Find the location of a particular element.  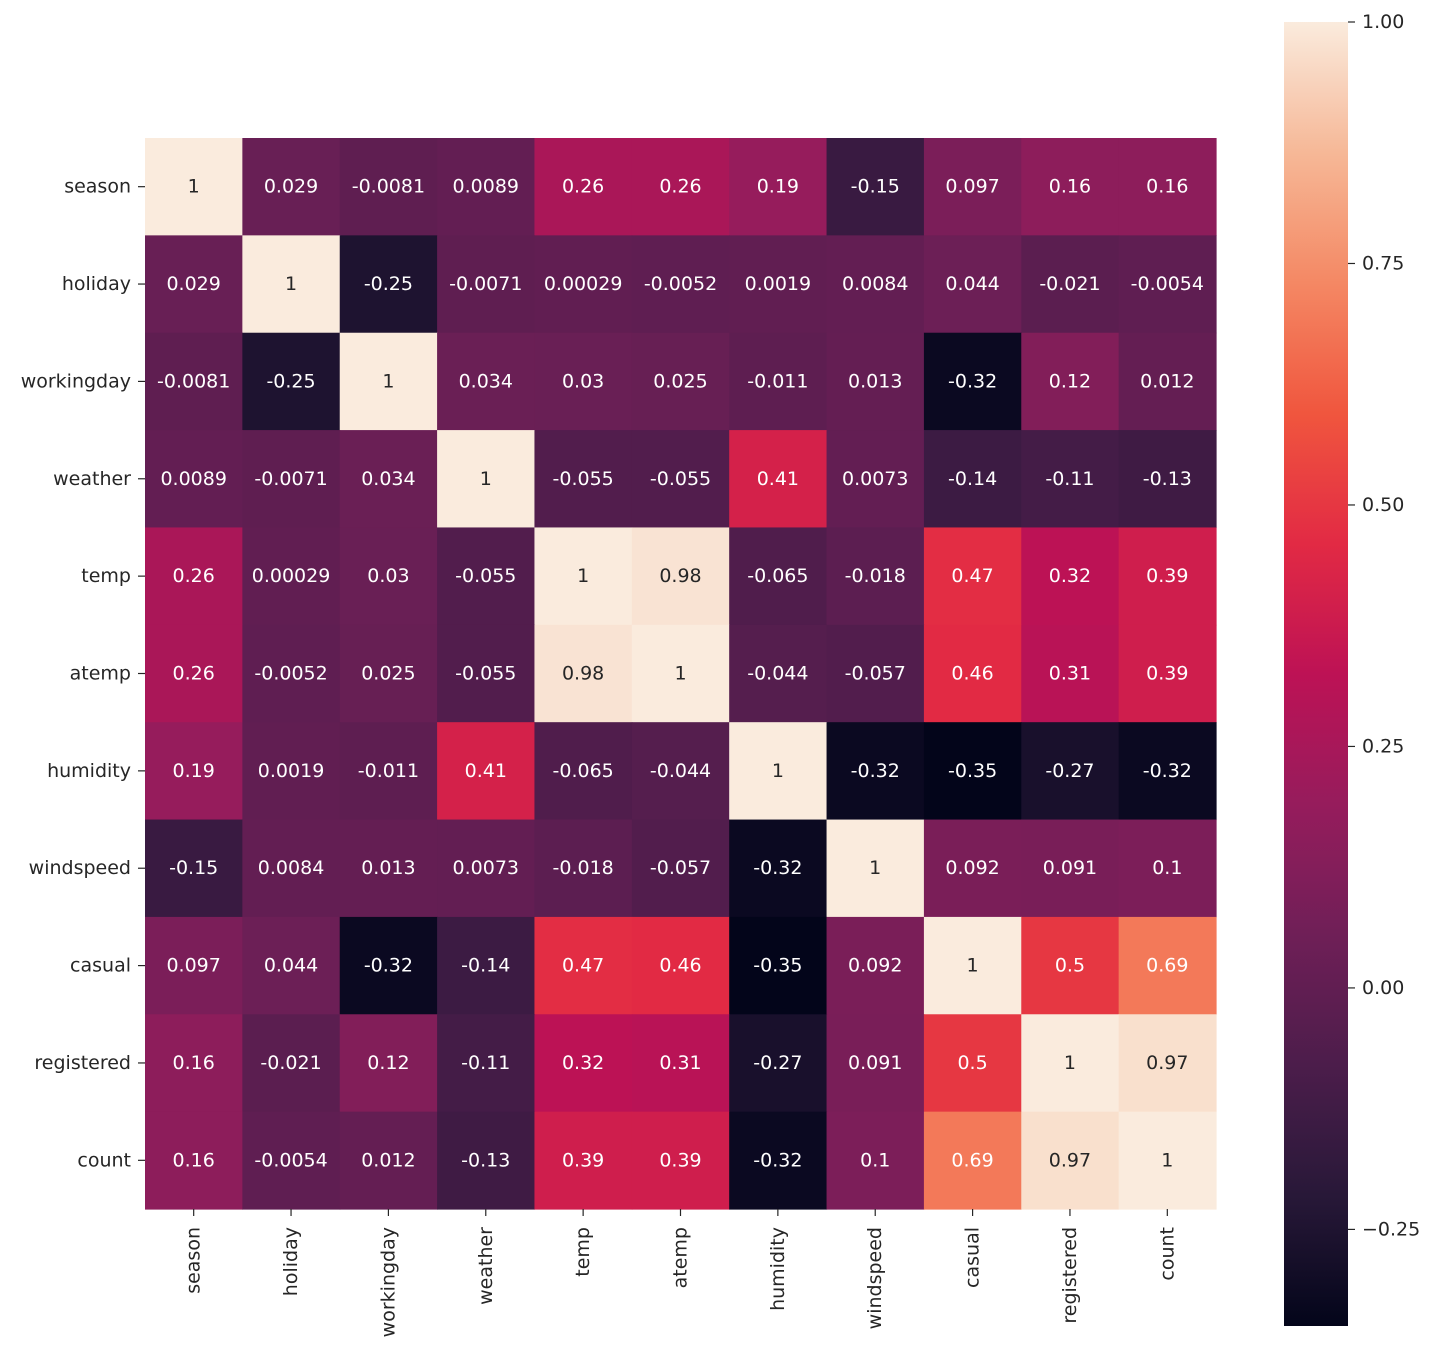

cell-annotation: 0.044 is located at coordinates (291, 966).